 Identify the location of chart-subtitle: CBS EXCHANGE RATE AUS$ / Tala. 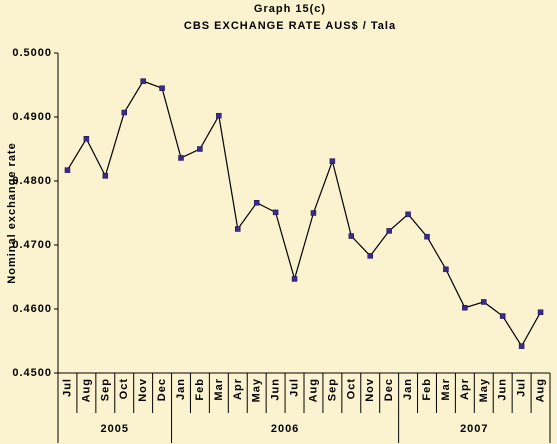
(290, 26).